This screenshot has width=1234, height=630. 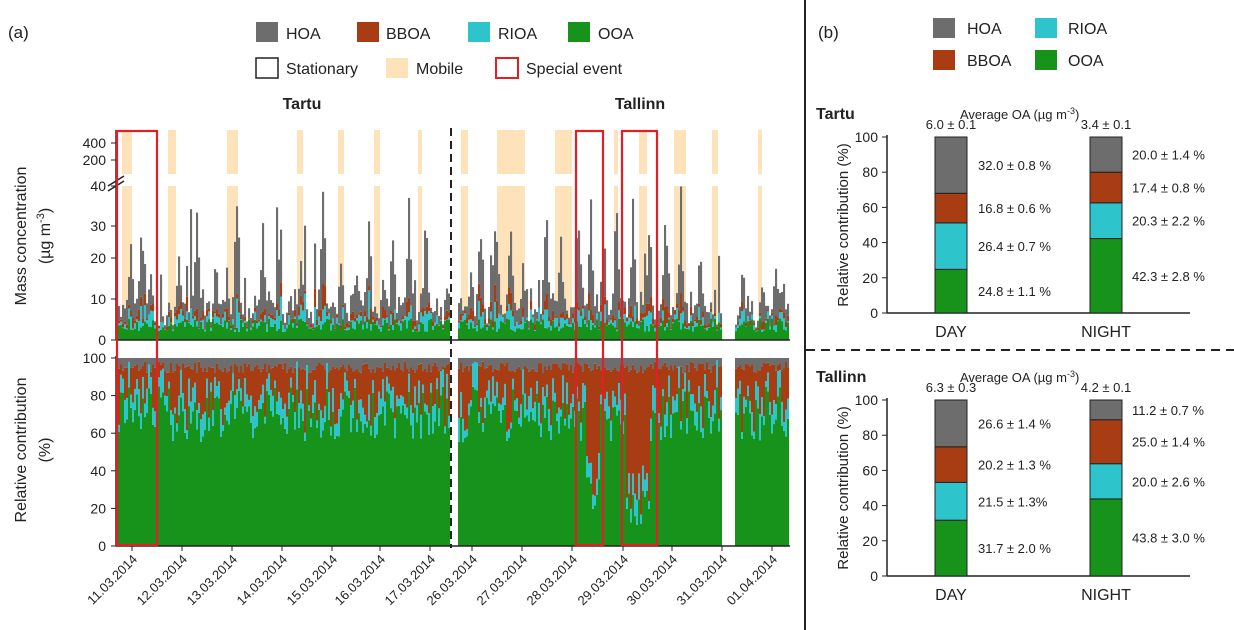 What do you see at coordinates (640, 104) in the screenshot?
I see `city-title-tallinn: Tallinn` at bounding box center [640, 104].